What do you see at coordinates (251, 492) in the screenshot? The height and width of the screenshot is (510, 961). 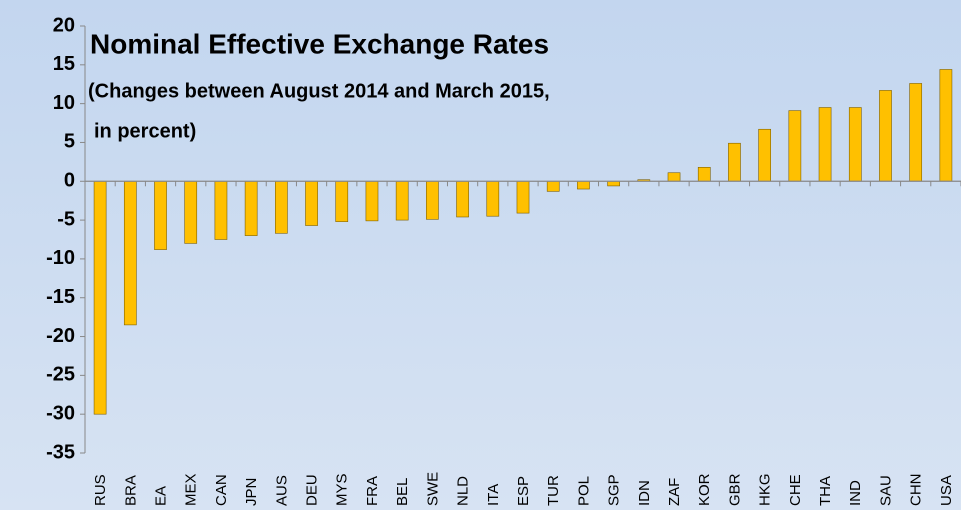 I see `x-tick-label: JPN` at bounding box center [251, 492].